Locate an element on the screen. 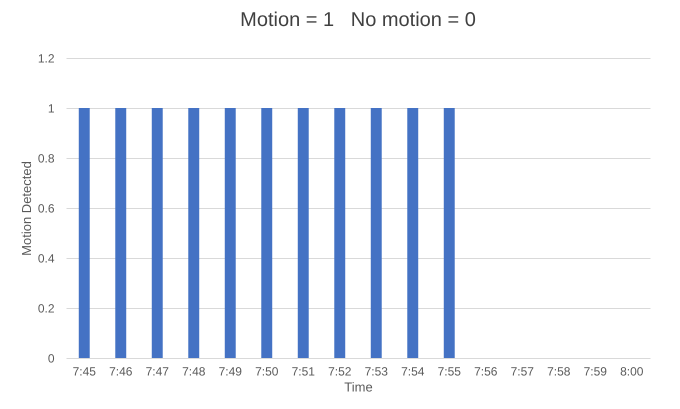 This screenshot has width=680, height=409. x-tick-label: 7:51 is located at coordinates (304, 371).